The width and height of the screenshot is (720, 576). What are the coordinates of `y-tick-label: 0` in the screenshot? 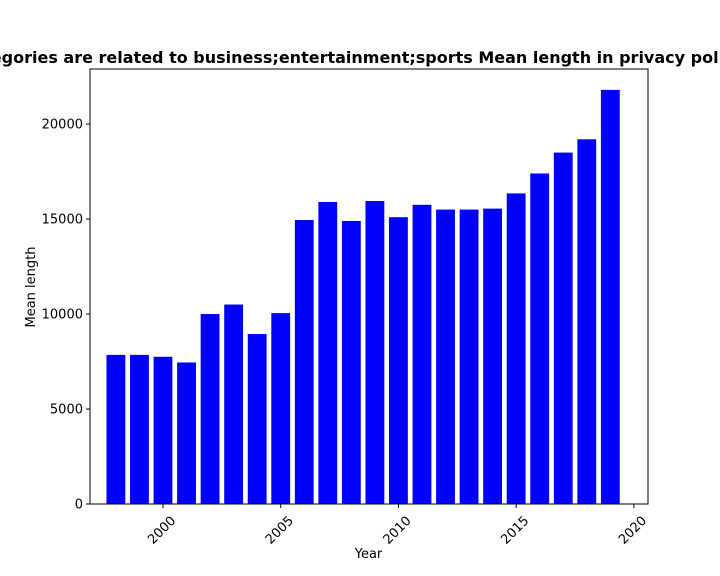 It's located at (79, 505).